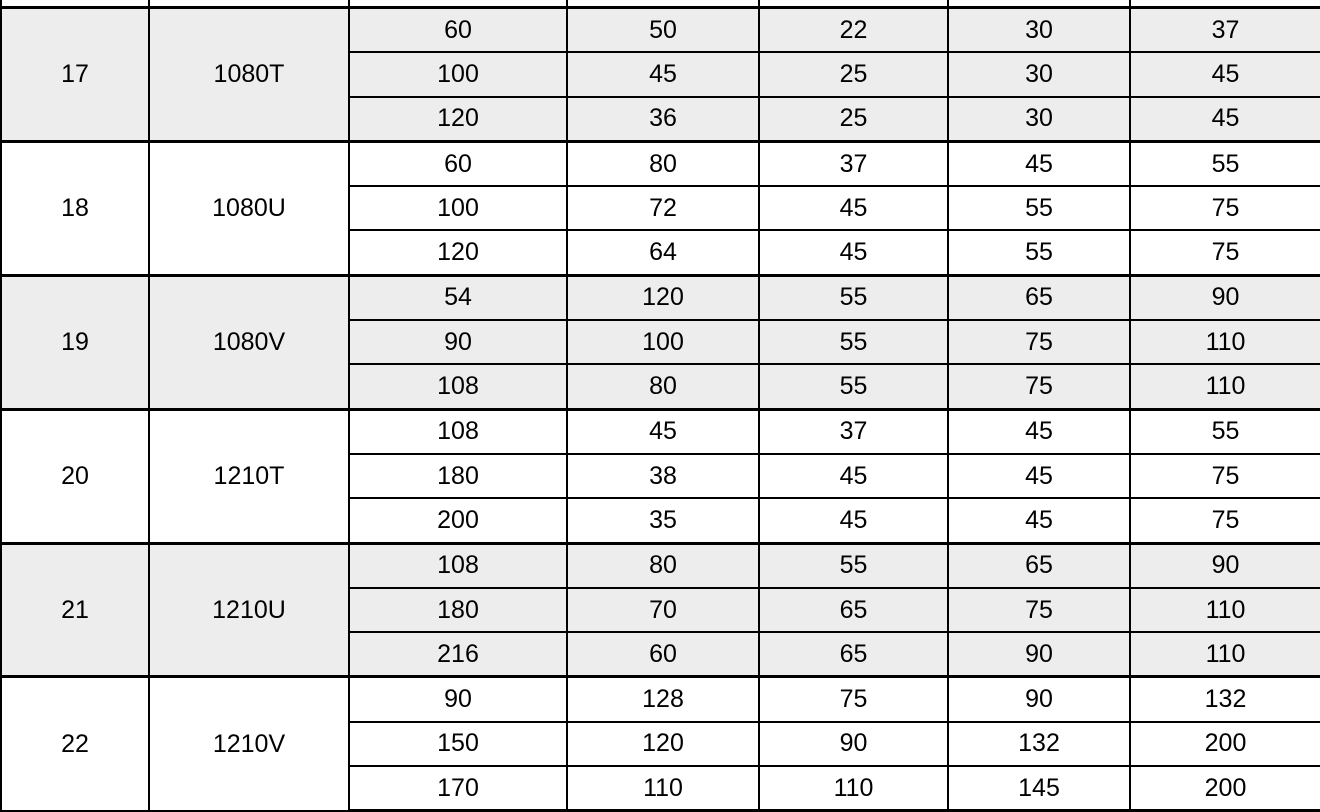  Describe the element at coordinates (75, 476) in the screenshot. I see `row-number-cell: 20` at that location.